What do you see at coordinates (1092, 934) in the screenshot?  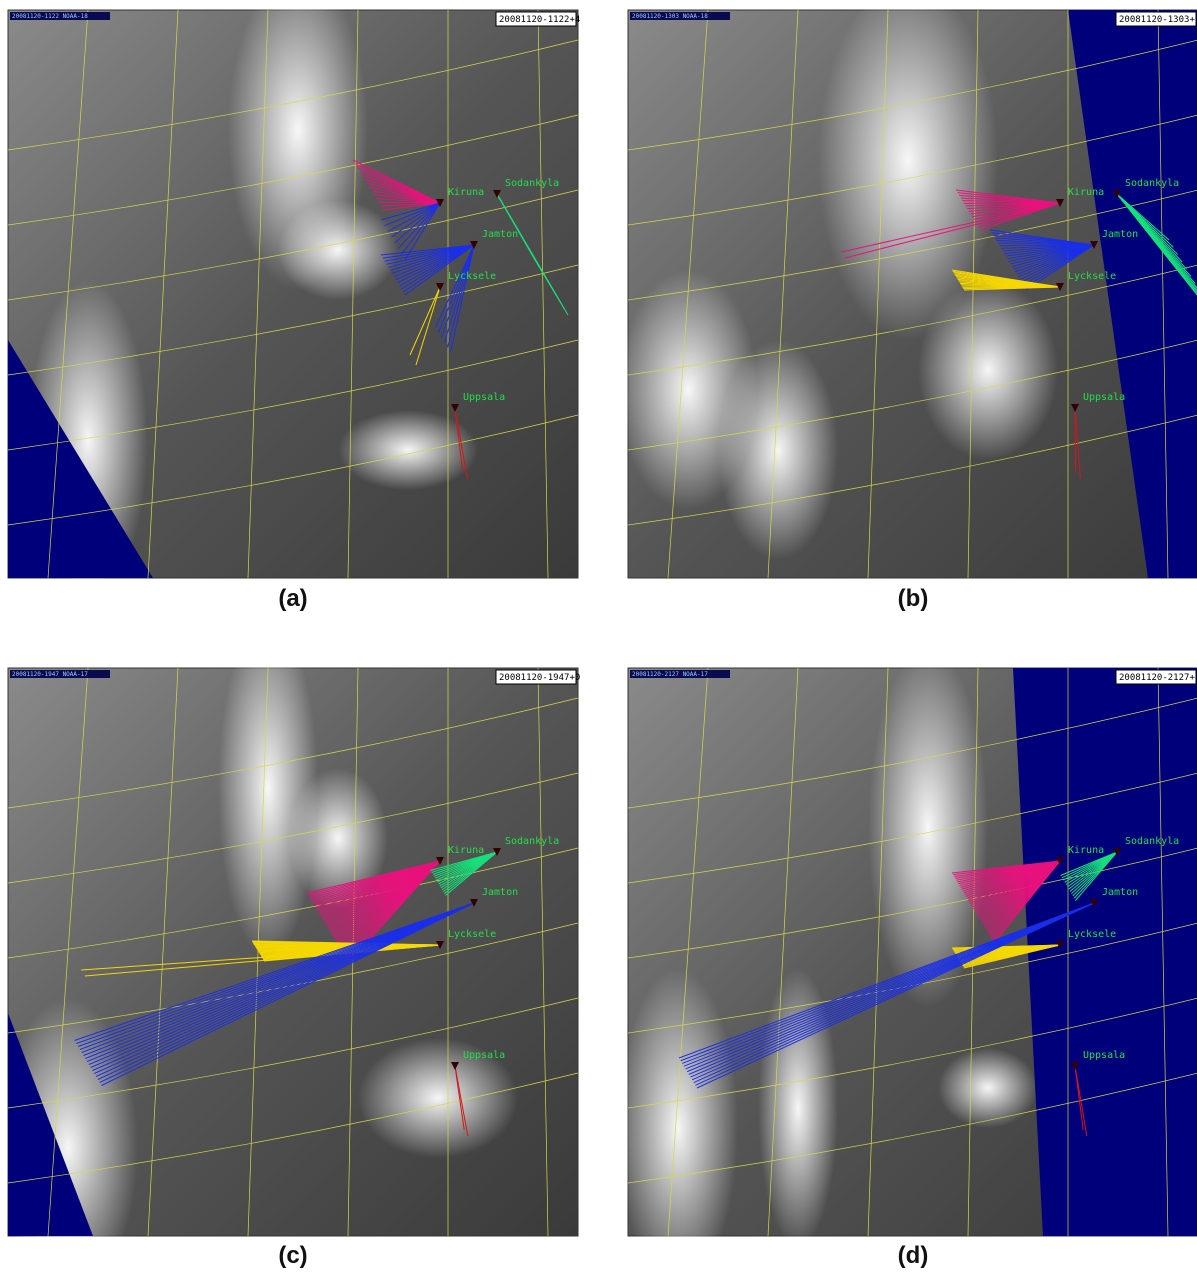 I see `station-label: Lycksele` at bounding box center [1092, 934].